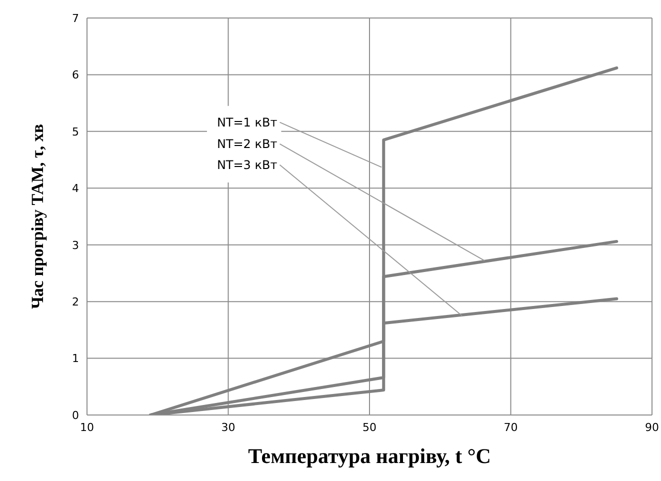 This screenshot has width=661, height=481. I want to click on y-tick-label: 1, so click(75, 359).